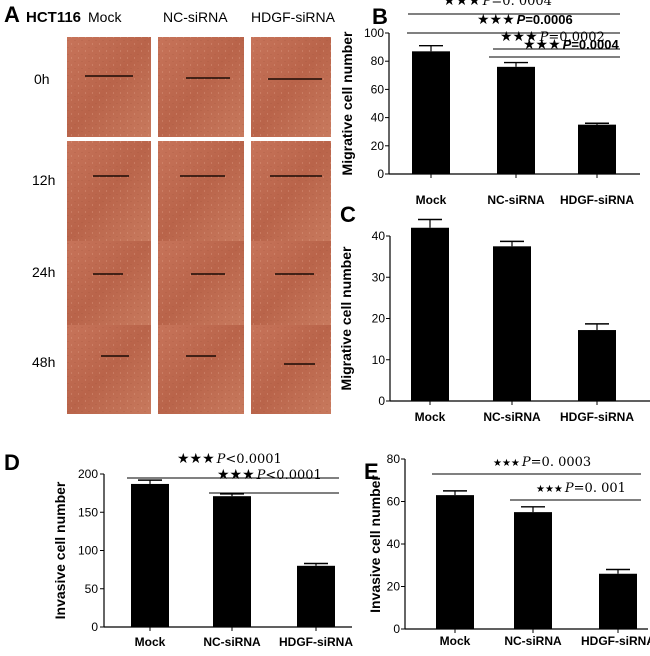 Image resolution: width=650 pixels, height=656 pixels. Describe the element at coordinates (201, 283) in the screenshot. I see `micrograph-nc-sirna-24h-texture` at that location.